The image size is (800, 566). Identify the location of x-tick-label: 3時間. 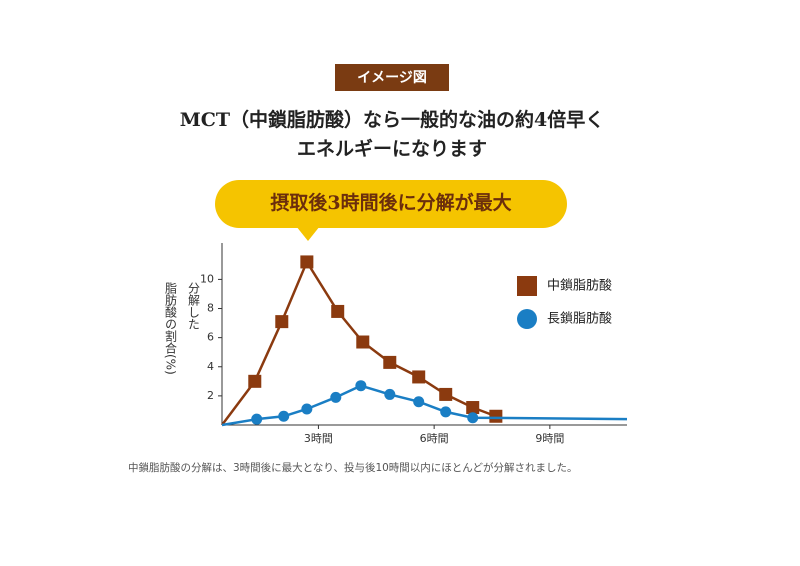
(318, 438).